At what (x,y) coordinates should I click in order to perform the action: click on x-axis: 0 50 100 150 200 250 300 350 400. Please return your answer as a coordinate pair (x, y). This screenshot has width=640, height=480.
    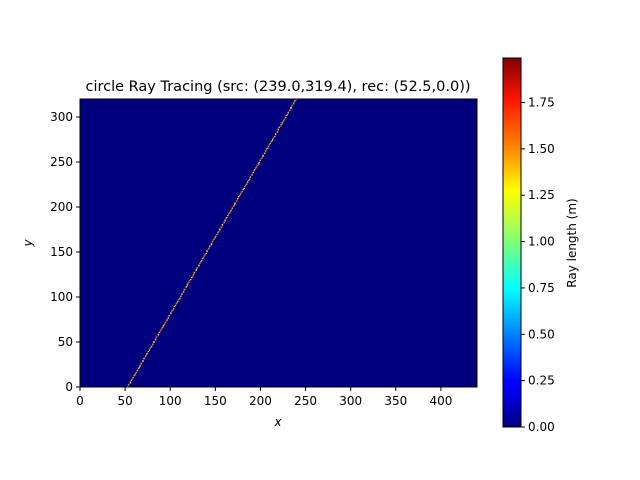
    Looking at the image, I should click on (264, 397).